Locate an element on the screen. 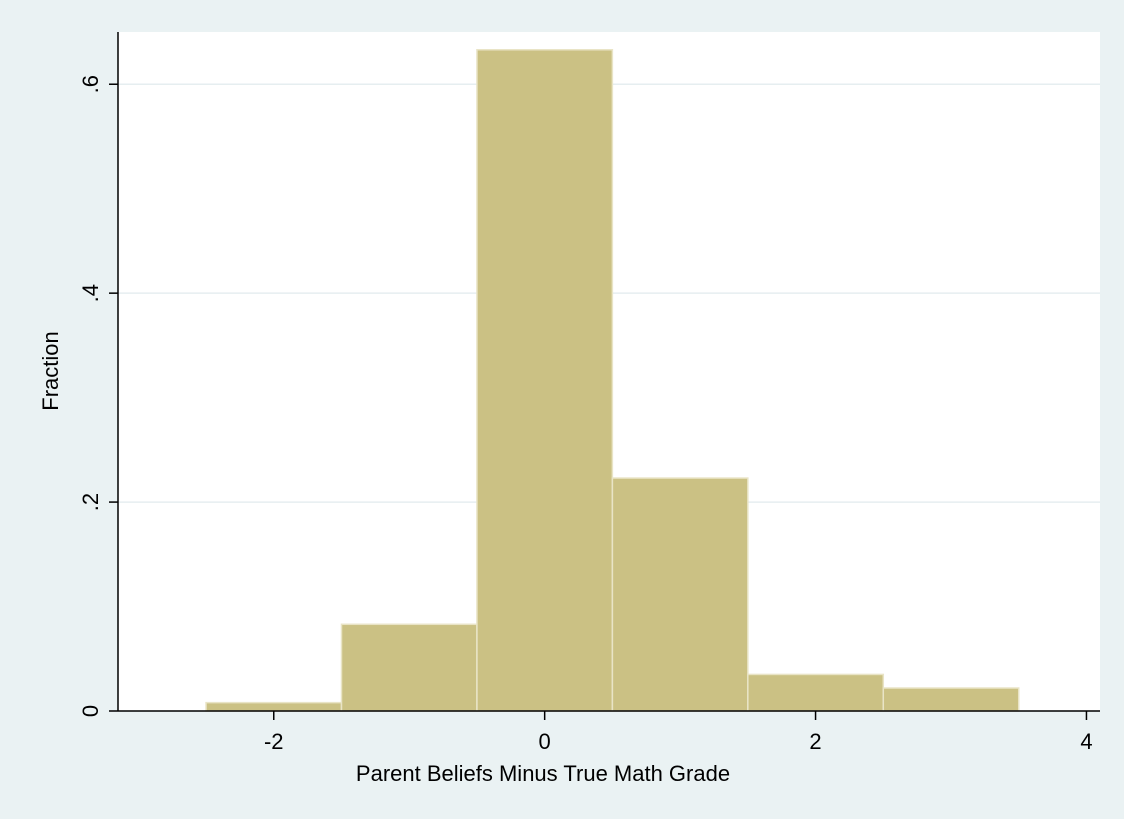 This screenshot has height=819, width=1124. x-tick-label: -2 is located at coordinates (274, 741).